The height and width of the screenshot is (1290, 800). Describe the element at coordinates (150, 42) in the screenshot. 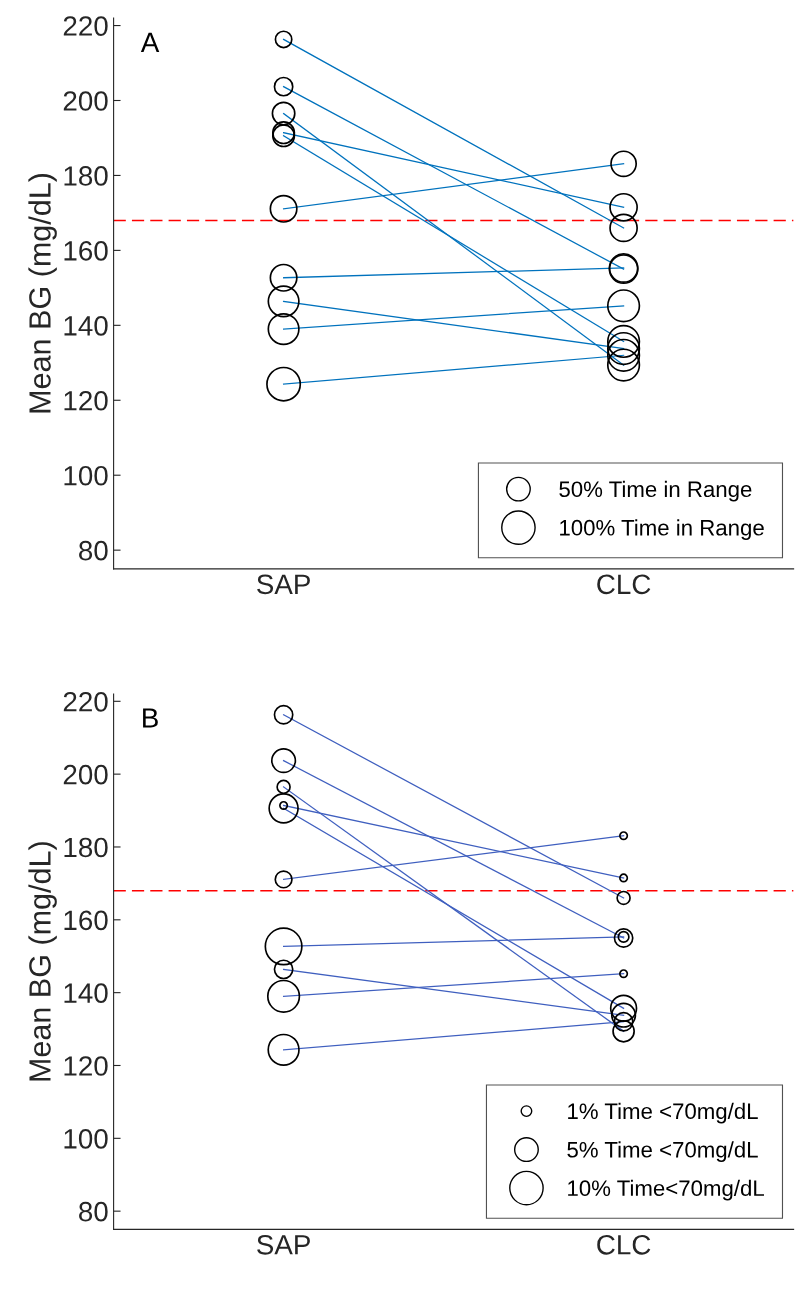

I see `annotation: A` at that location.